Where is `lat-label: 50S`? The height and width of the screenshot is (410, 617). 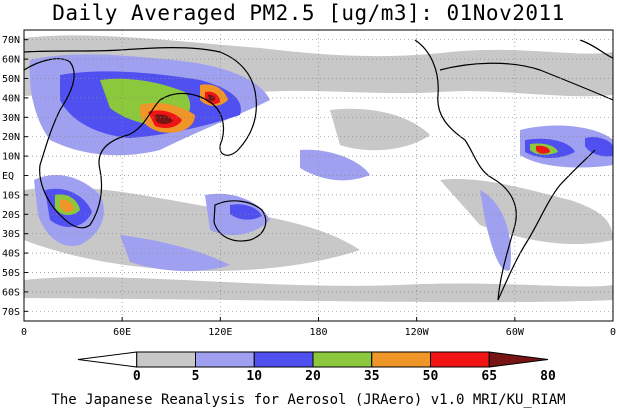
lat-label: 50S is located at coordinates (11, 273).